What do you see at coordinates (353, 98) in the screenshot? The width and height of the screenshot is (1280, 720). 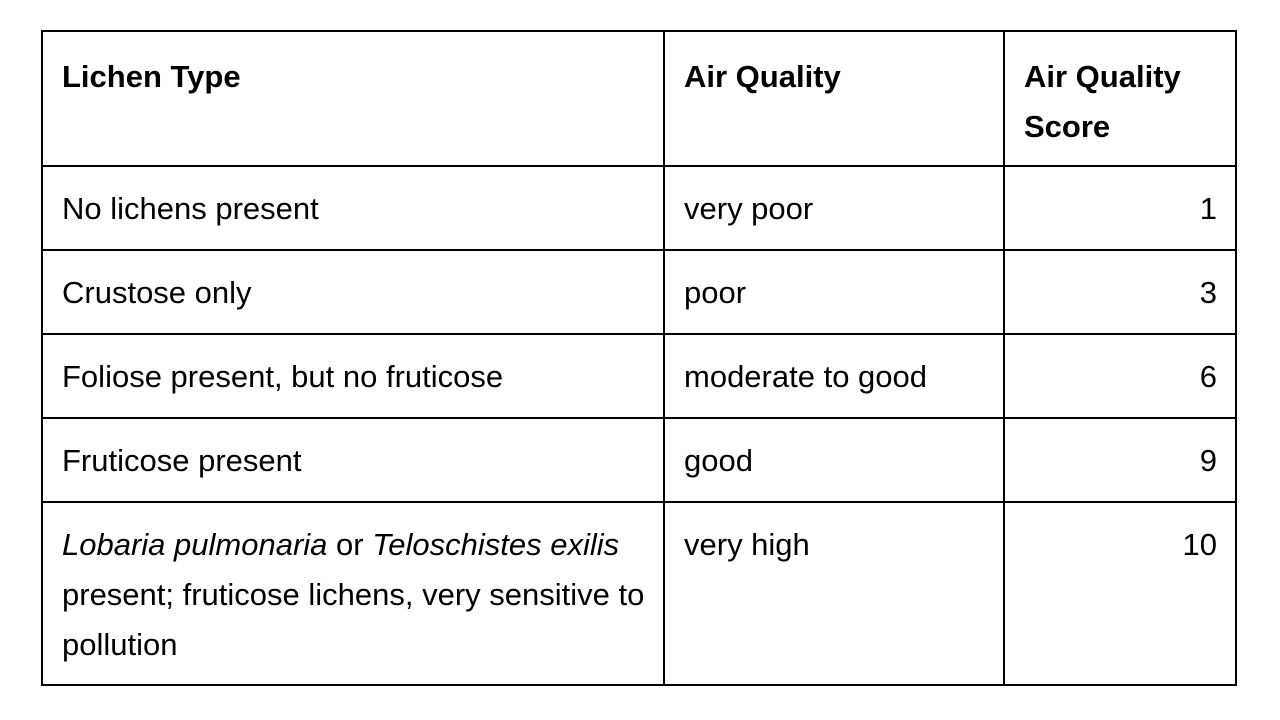 I see `header-cell: Lichen Type` at bounding box center [353, 98].